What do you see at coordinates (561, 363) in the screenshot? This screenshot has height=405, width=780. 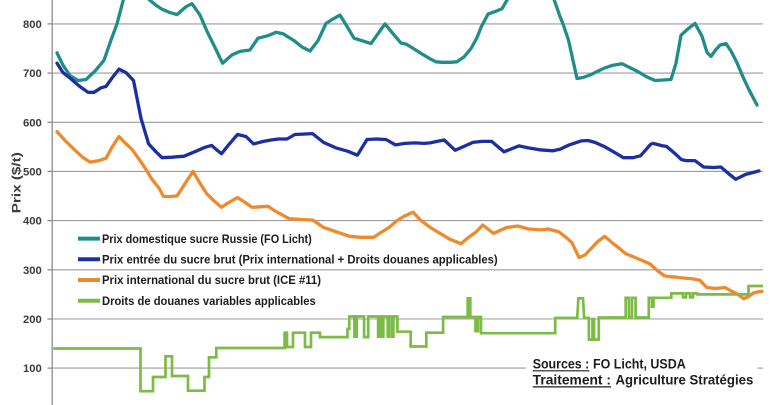 I see `svg-text: Sources :` at bounding box center [561, 363].